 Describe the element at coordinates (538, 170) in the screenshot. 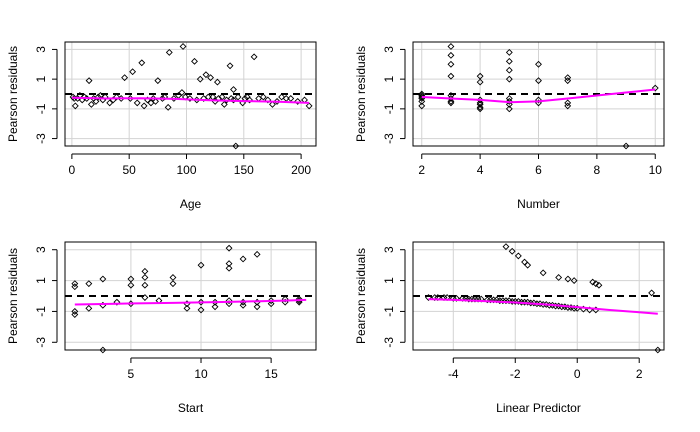

I see `x-tick-label: 6` at that location.